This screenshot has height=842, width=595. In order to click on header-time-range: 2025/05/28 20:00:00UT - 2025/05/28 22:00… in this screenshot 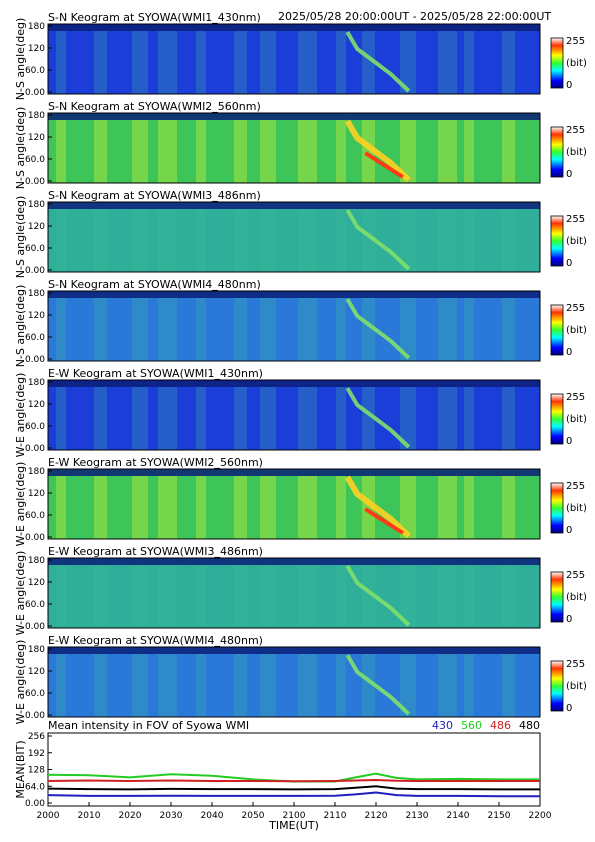, I will do `click(414, 16)`.